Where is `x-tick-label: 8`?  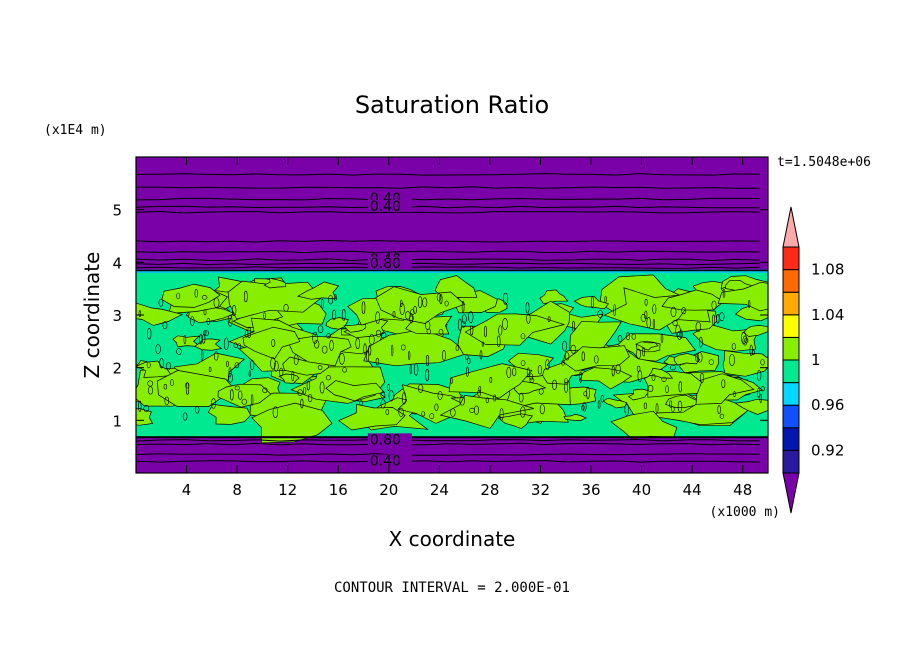
x-tick-label: 8 is located at coordinates (237, 490).